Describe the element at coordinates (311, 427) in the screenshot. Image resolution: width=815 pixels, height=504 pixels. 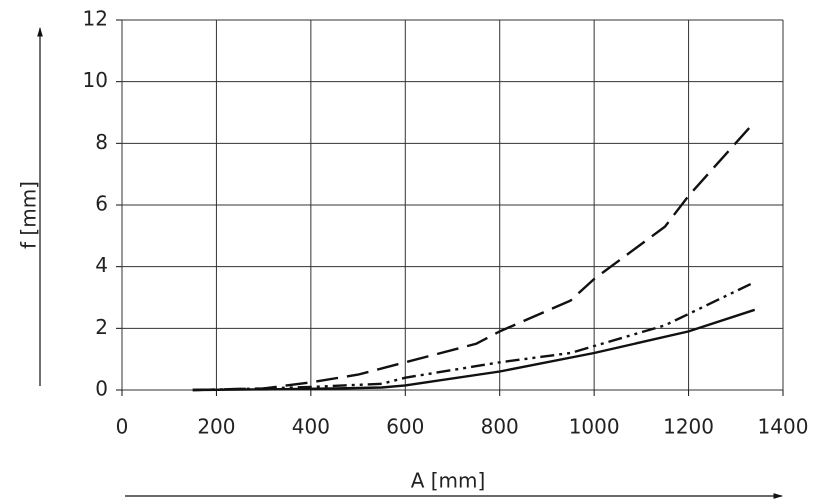
I see `x-tick-label: 400` at that location.